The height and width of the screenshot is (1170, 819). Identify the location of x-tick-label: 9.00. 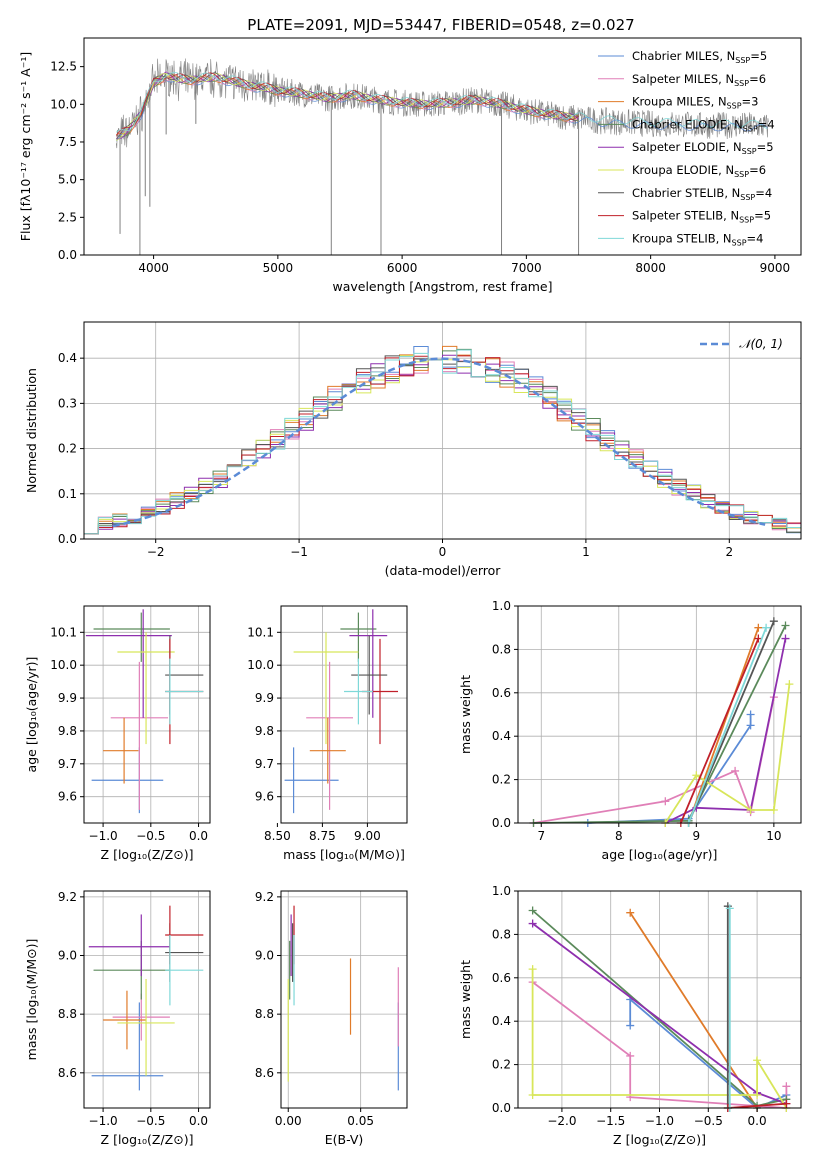
(367, 836).